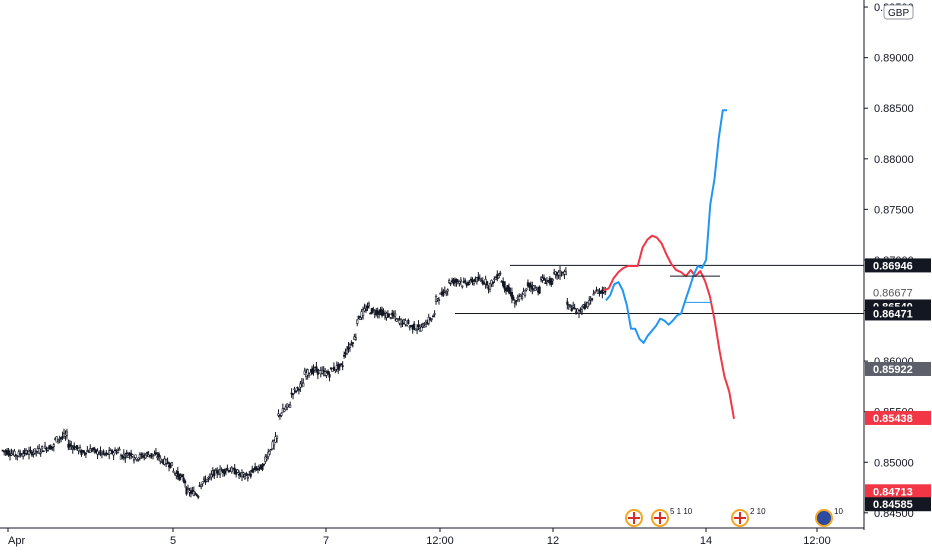 Image resolution: width=932 pixels, height=555 pixels. What do you see at coordinates (893, 370) in the screenshot?
I see `price-label-text: 0.85922` at bounding box center [893, 370].